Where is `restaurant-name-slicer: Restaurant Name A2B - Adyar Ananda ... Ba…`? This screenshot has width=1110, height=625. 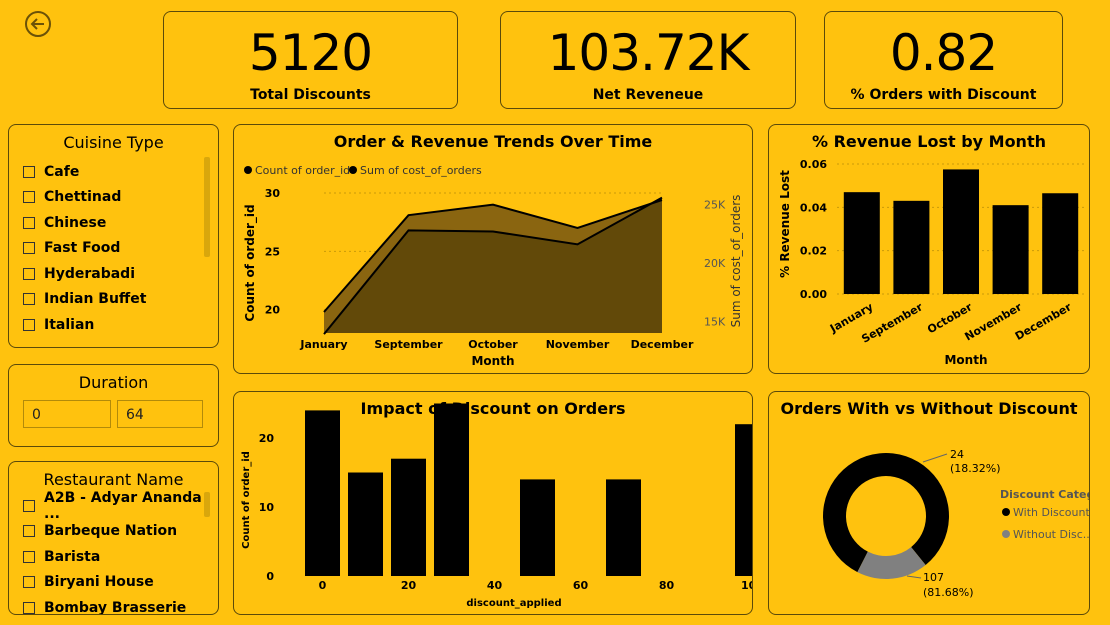 restaurant-name-slicer: Restaurant Name A2B - Adyar Ananda ... Ba… is located at coordinates (113, 538).